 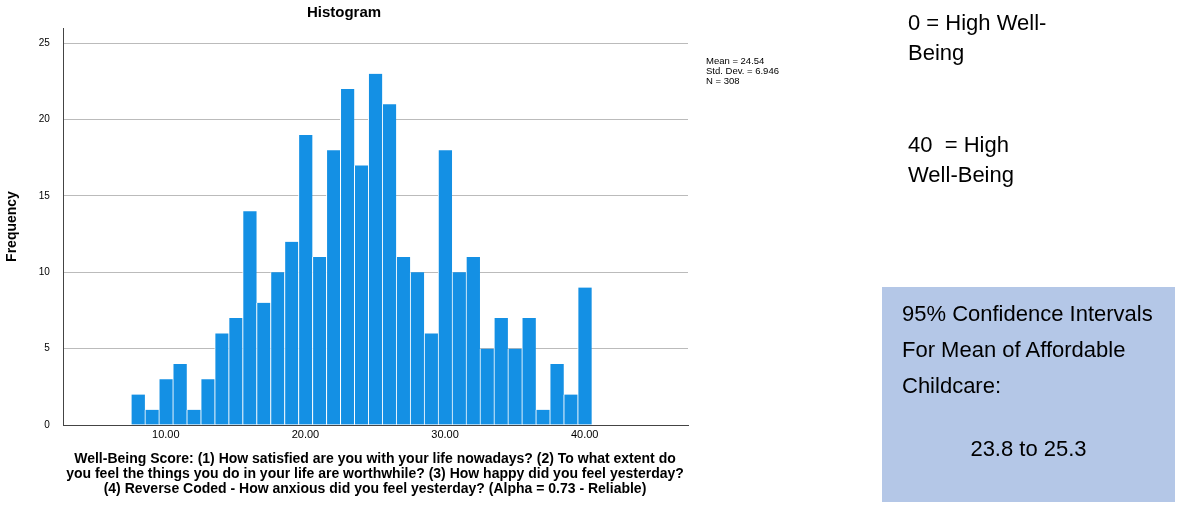 What do you see at coordinates (305, 433) in the screenshot?
I see `x-tick-label: 20.00` at bounding box center [305, 433].